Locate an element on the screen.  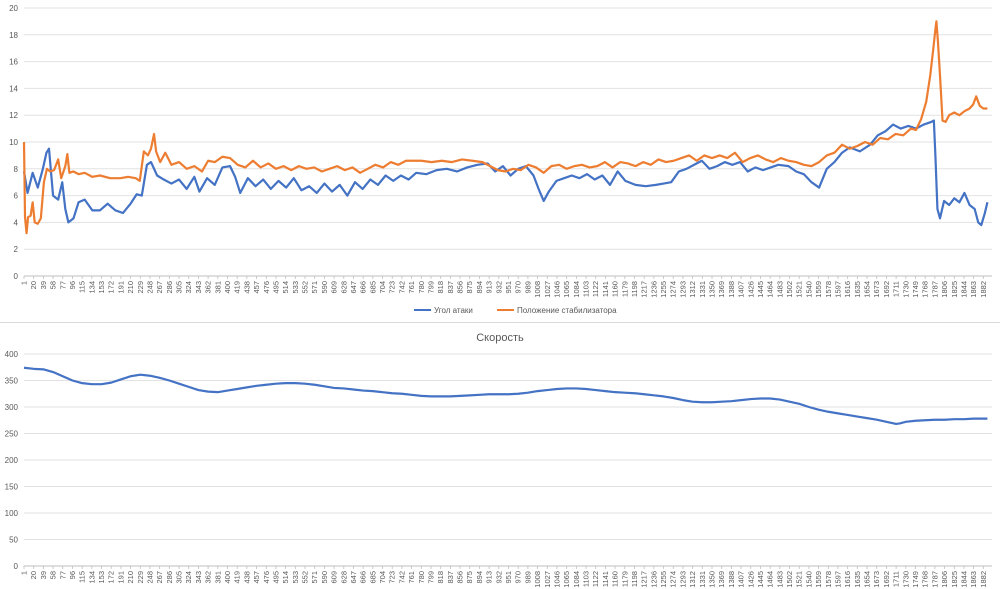
x-tick-label: 305 is located at coordinates (179, 287).